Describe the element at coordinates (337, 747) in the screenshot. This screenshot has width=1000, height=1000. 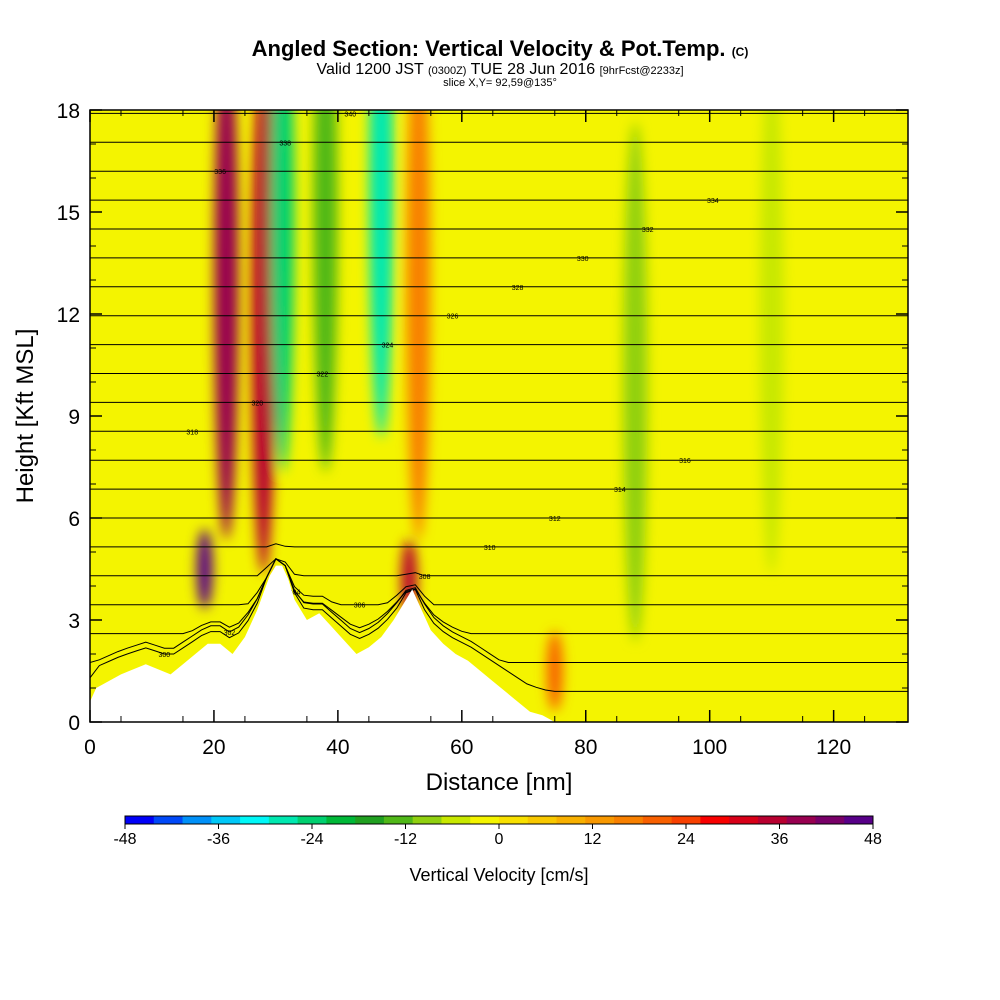
I see `x-tick-label: 40` at that location.